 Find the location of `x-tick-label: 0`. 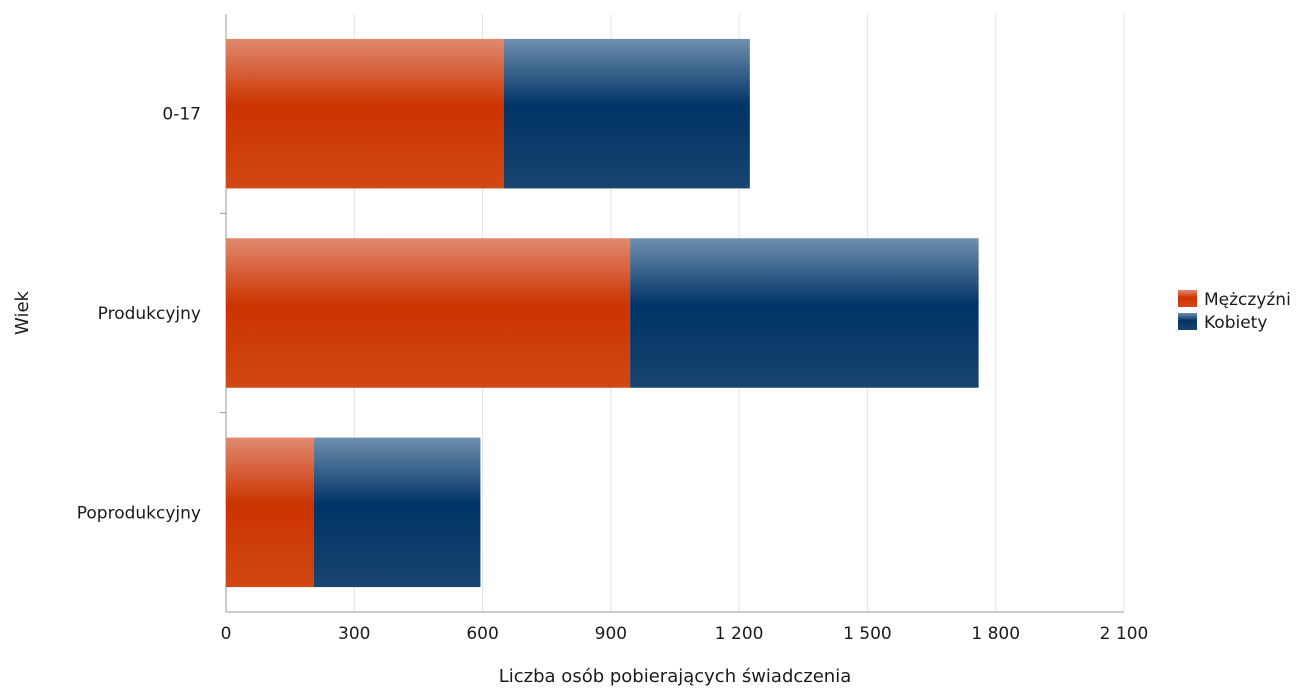

x-tick-label: 0 is located at coordinates (226, 634).